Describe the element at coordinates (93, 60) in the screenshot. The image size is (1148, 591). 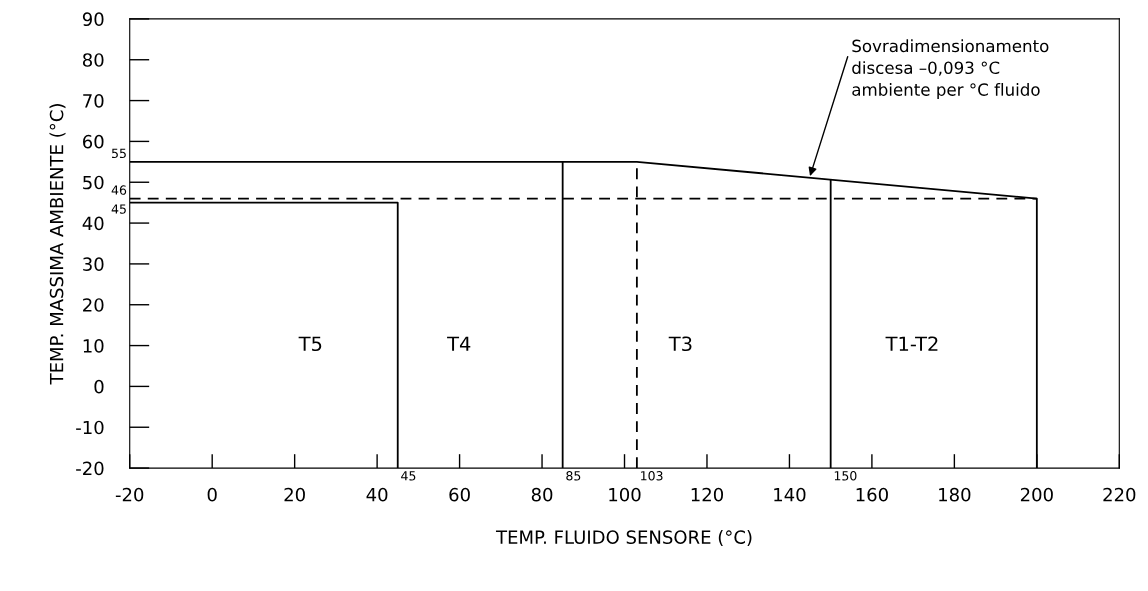
I see `y-tick-label: 80` at that location.